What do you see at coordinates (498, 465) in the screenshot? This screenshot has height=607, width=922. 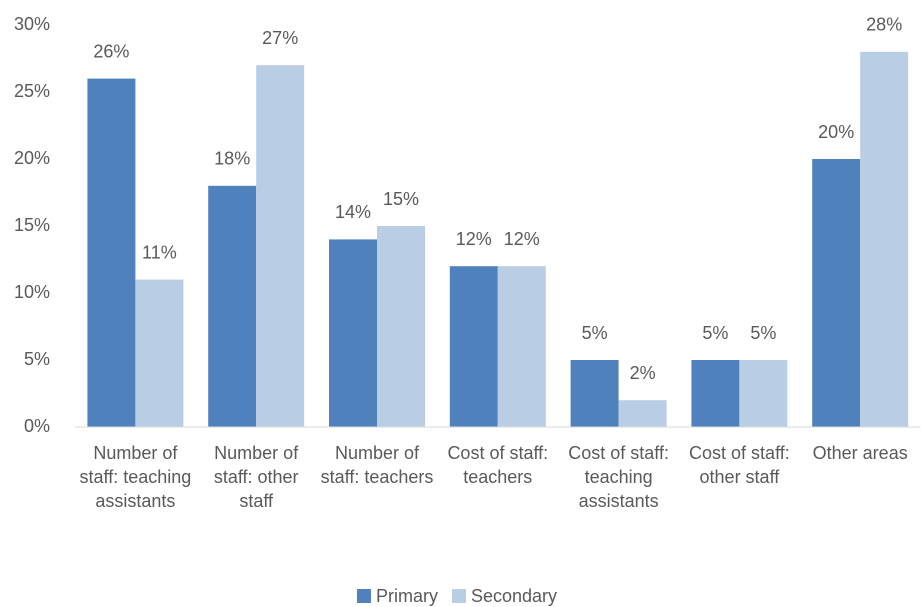 I see `x-tick-label: Cost of staff: teachers` at bounding box center [498, 465].